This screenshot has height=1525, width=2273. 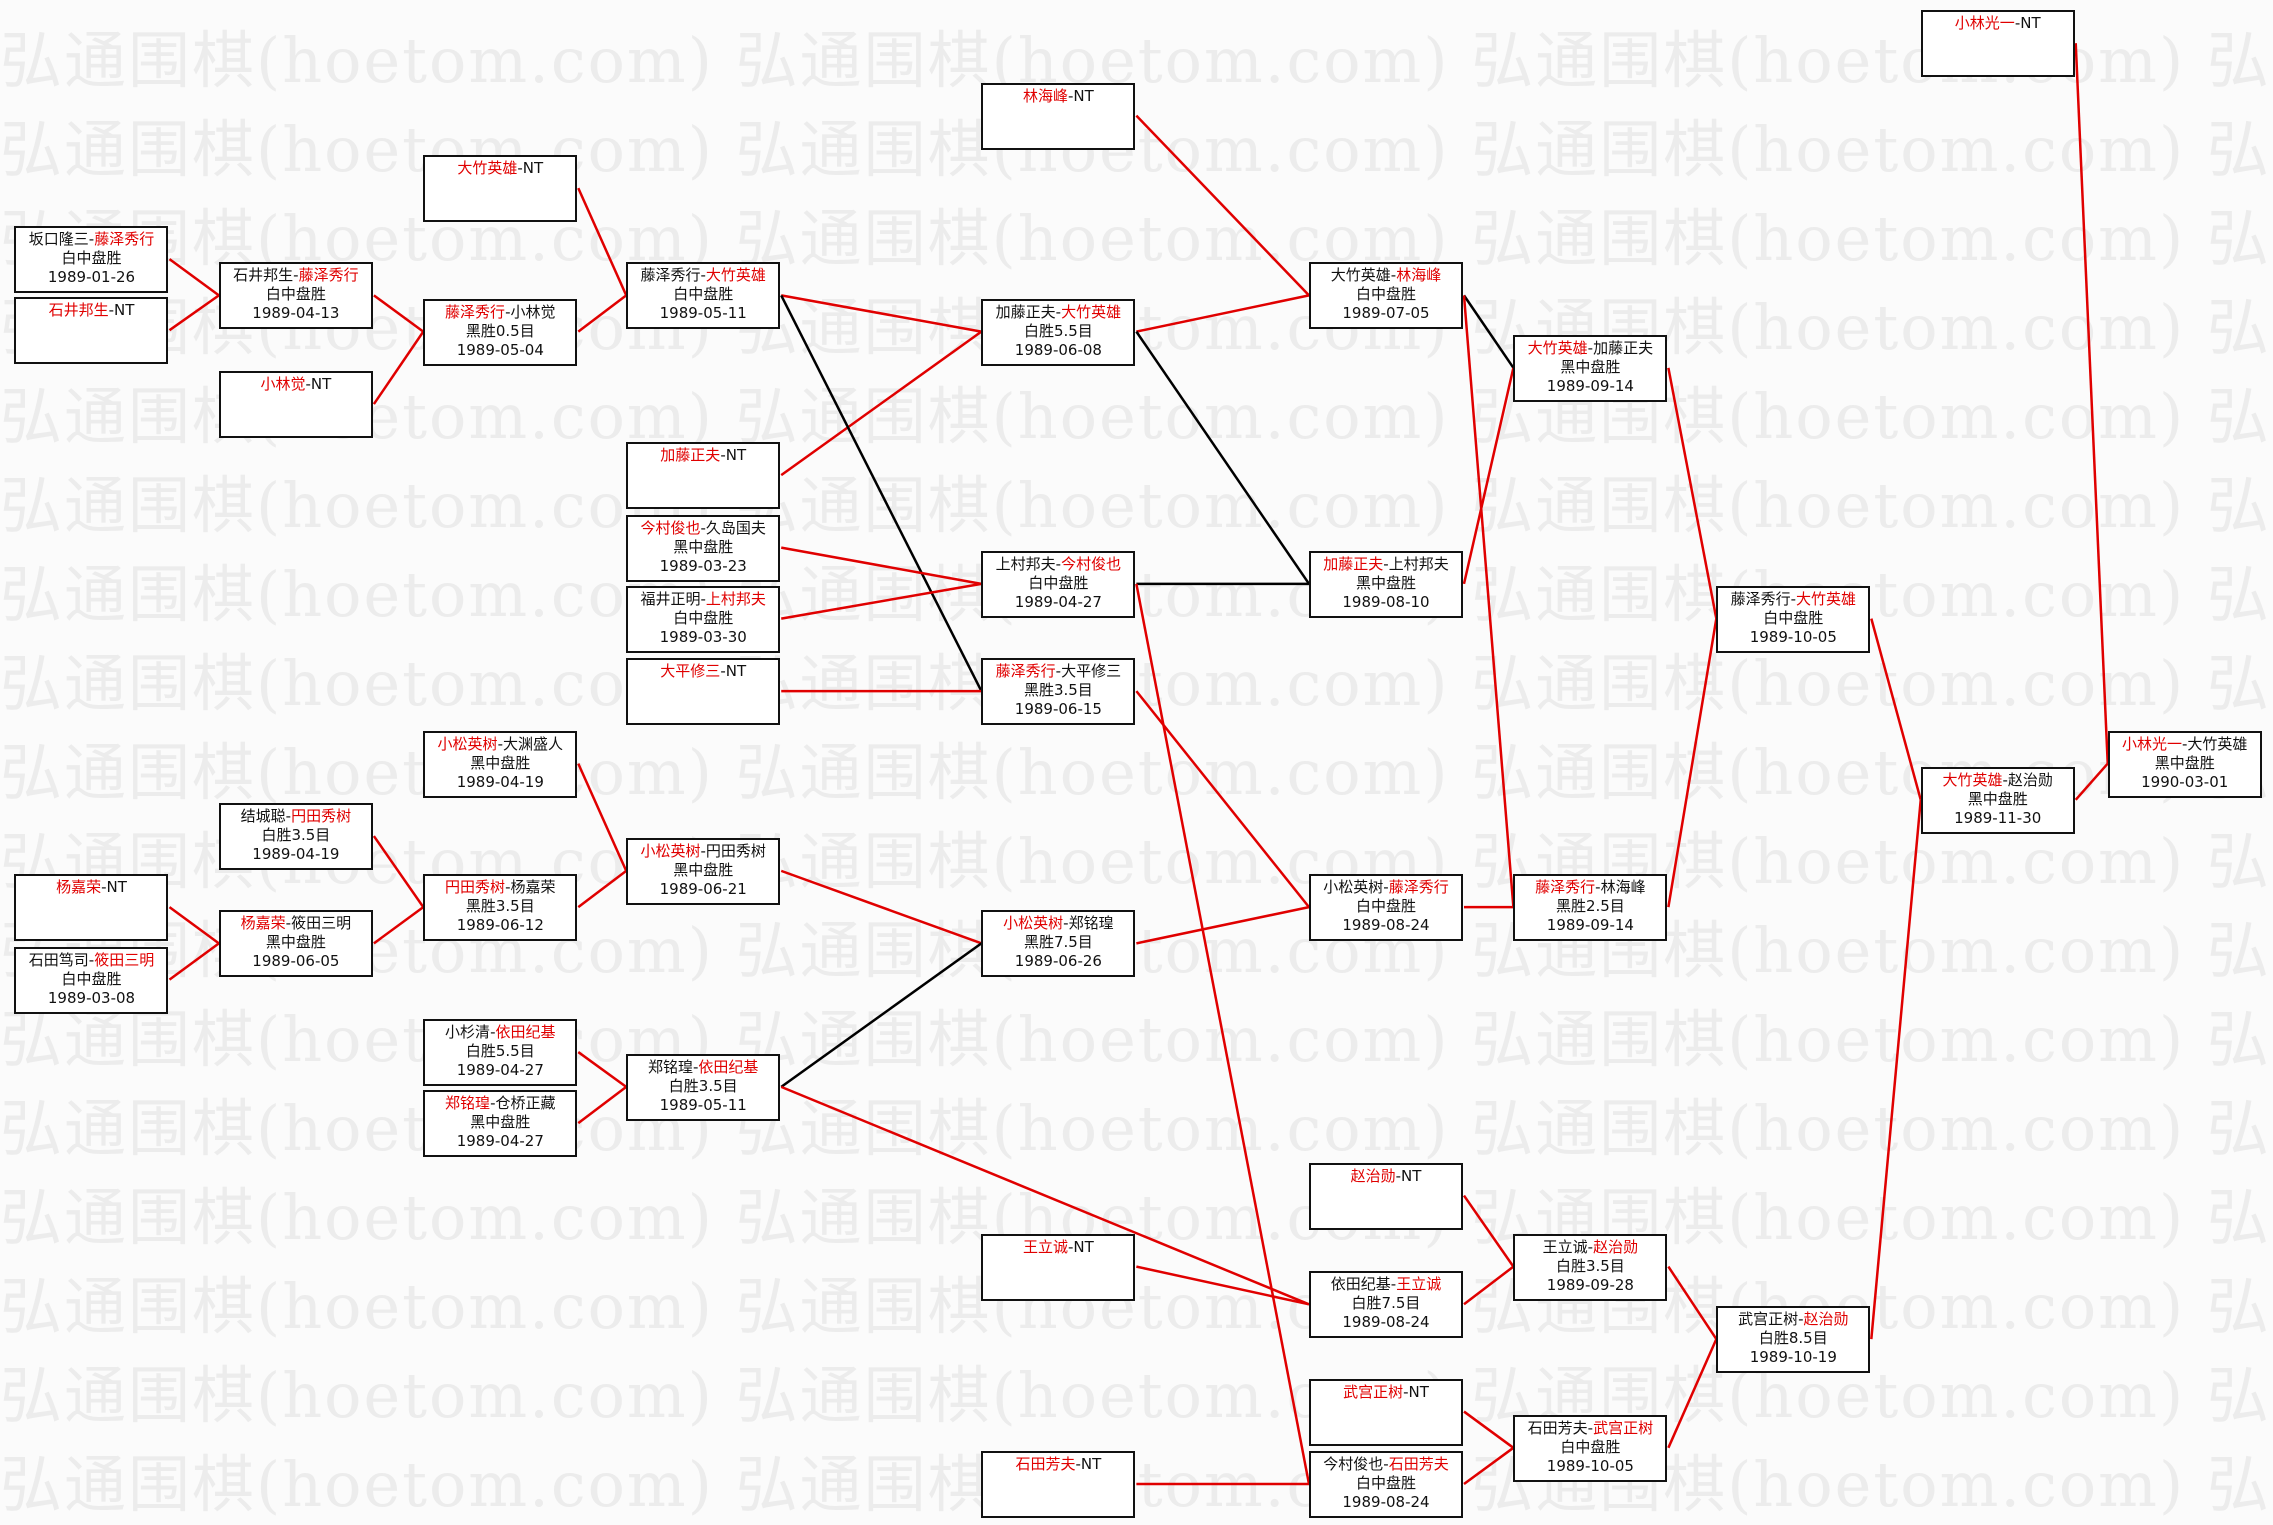 What do you see at coordinates (1386, 1322) in the screenshot?
I see `match-date: 1989-08-24` at bounding box center [1386, 1322].